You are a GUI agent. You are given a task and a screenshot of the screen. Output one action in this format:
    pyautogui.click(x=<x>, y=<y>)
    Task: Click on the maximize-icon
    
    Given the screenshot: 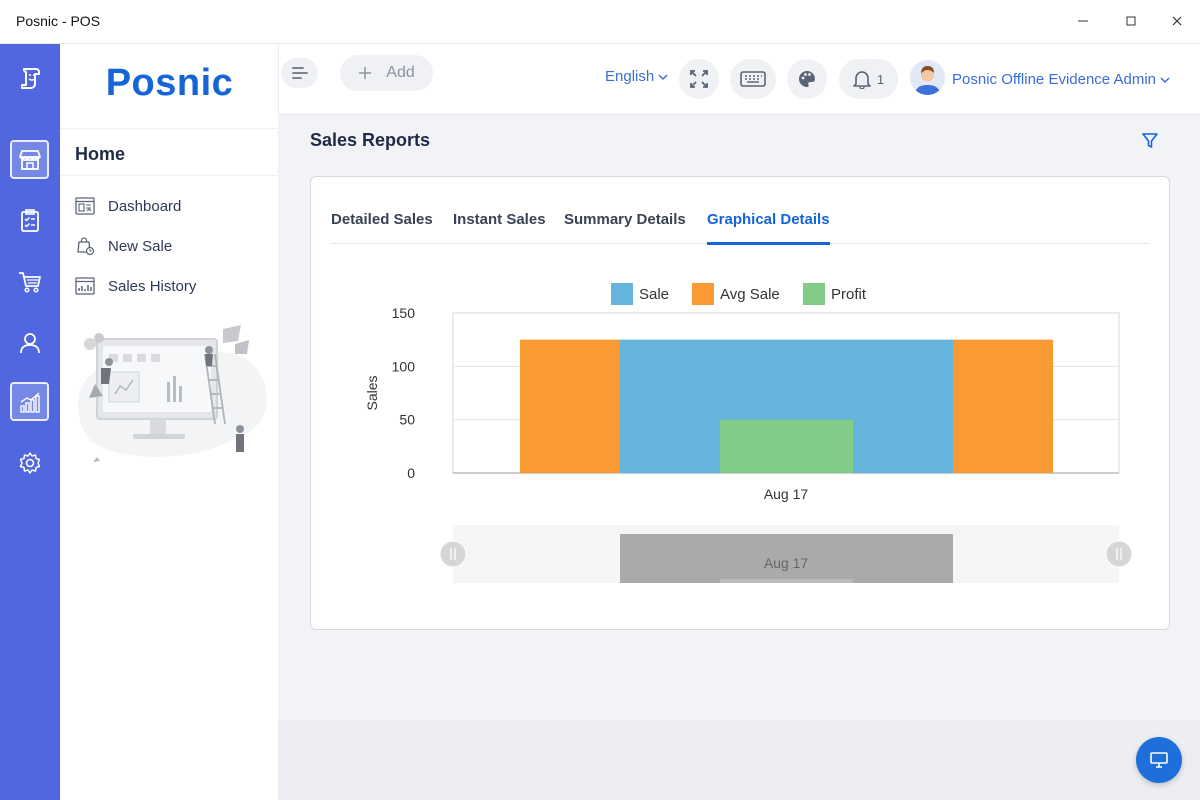 What is the action you would take?
    pyautogui.click(x=1131, y=21)
    